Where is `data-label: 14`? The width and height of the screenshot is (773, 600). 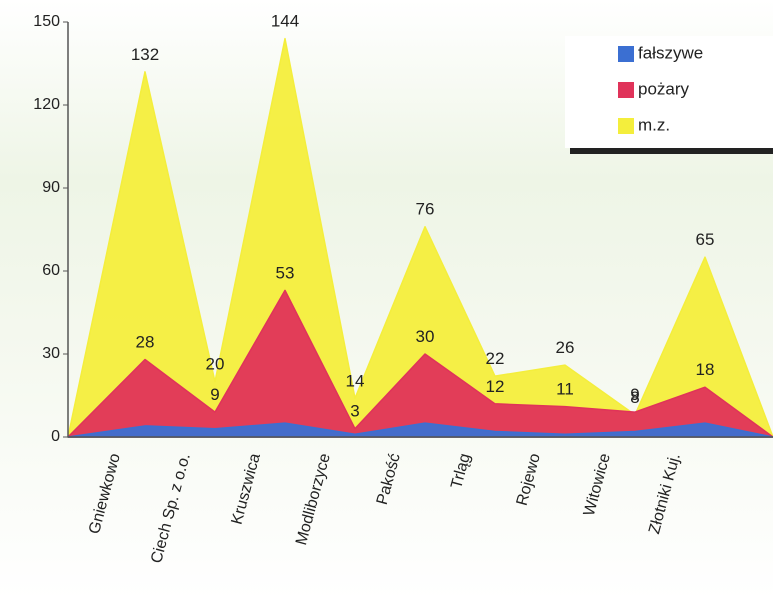
data-label: 14 is located at coordinates (355, 380).